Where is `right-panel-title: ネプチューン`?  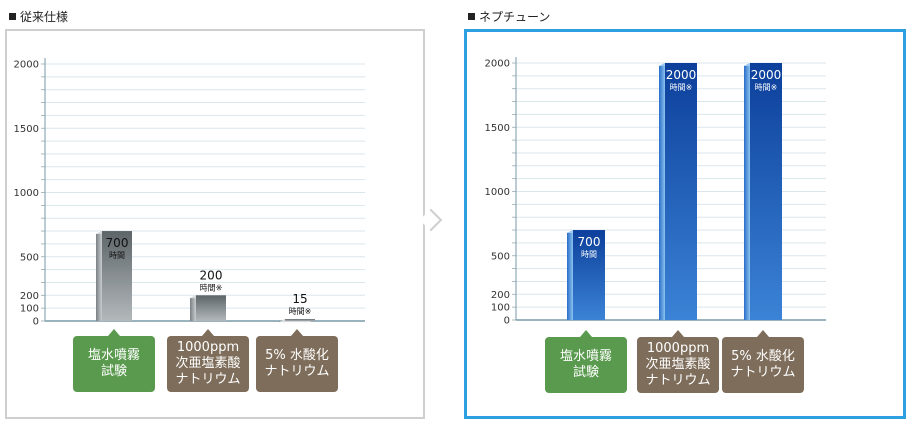 right-panel-title: ネプチューン is located at coordinates (509, 16).